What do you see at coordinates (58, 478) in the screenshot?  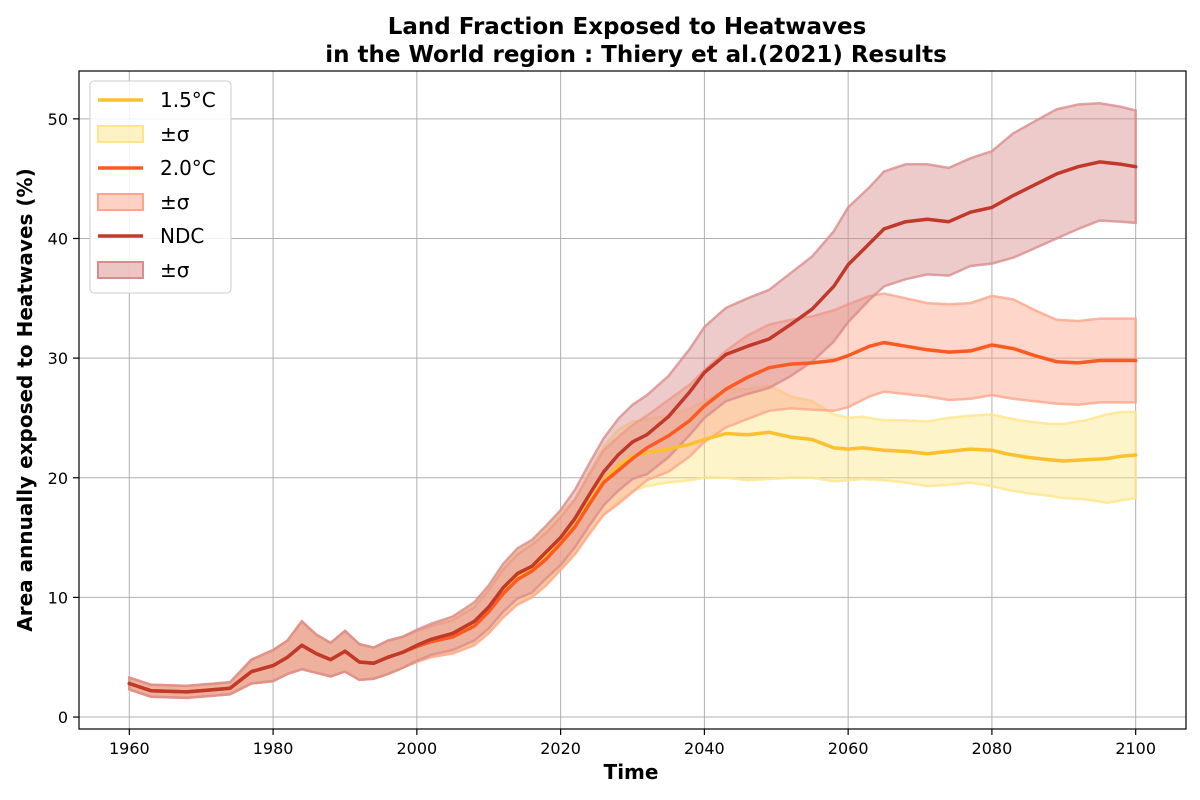 I see `y-tick-label: 20` at bounding box center [58, 478].